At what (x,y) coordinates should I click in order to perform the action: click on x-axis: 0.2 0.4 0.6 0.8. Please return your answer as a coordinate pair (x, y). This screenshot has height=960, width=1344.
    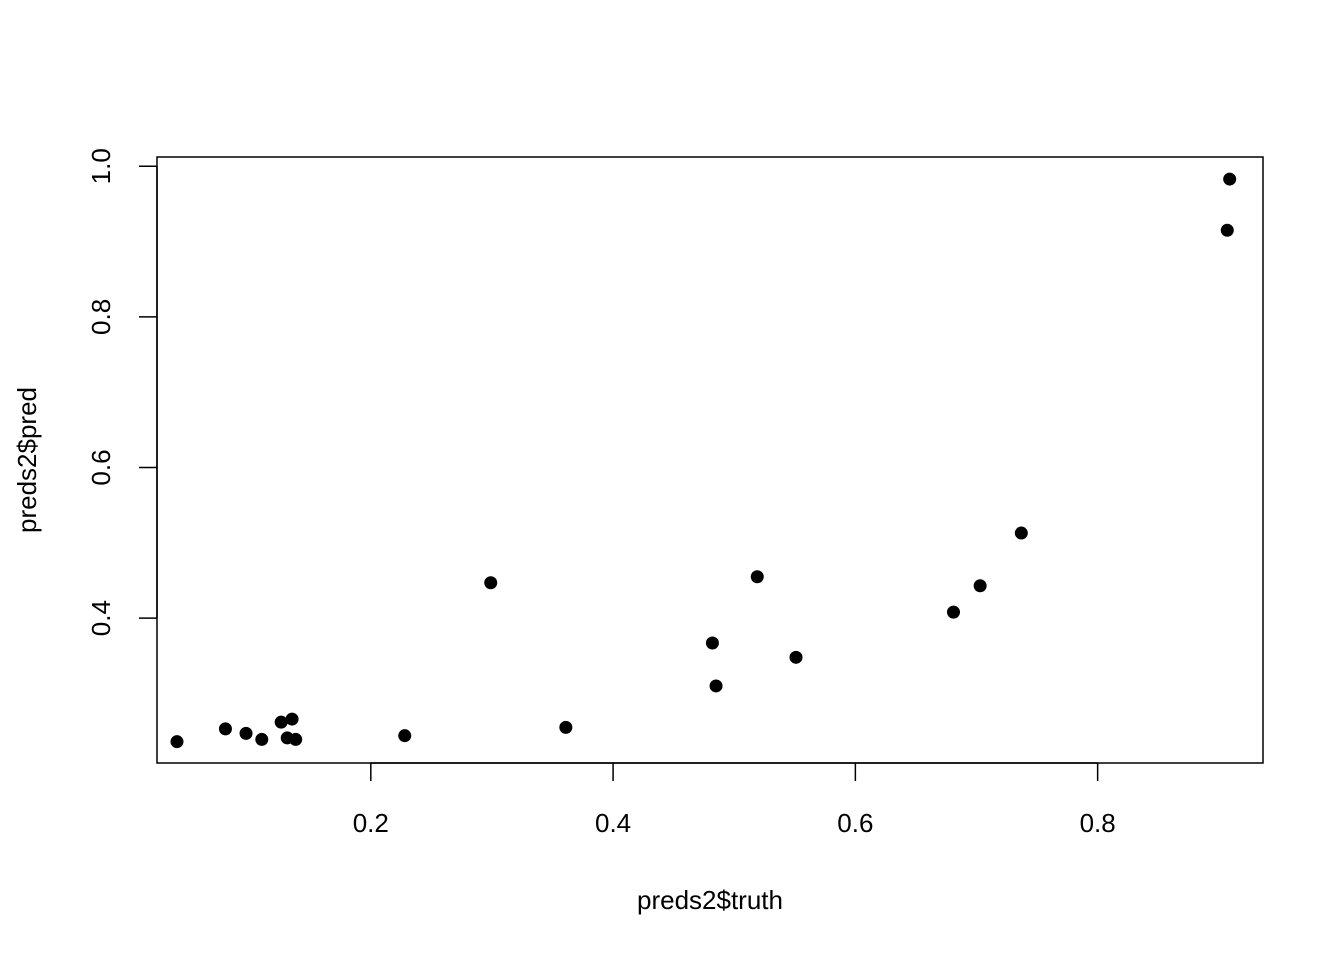
    Looking at the image, I should click on (734, 800).